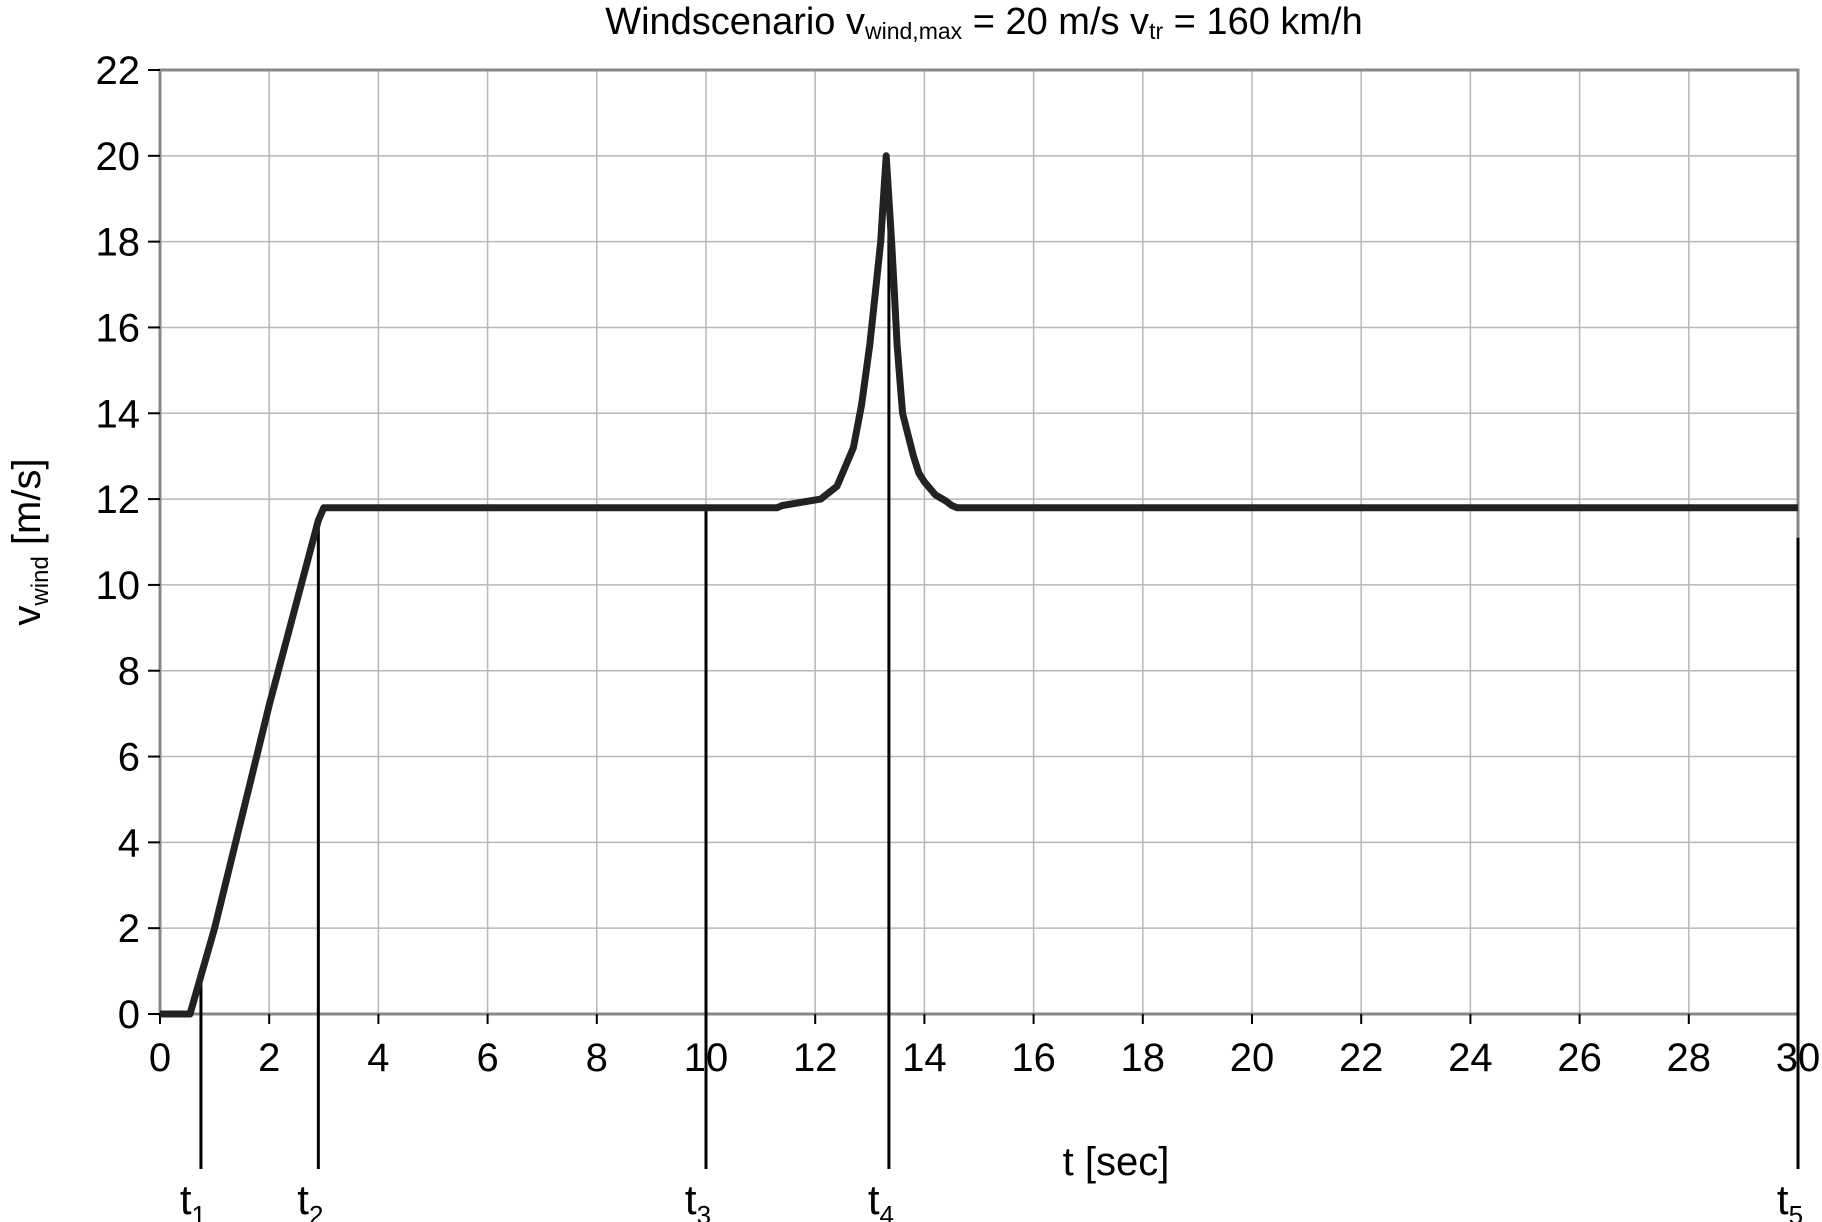  Describe the element at coordinates (1579, 1058) in the screenshot. I see `x-tick-label: 26` at that location.